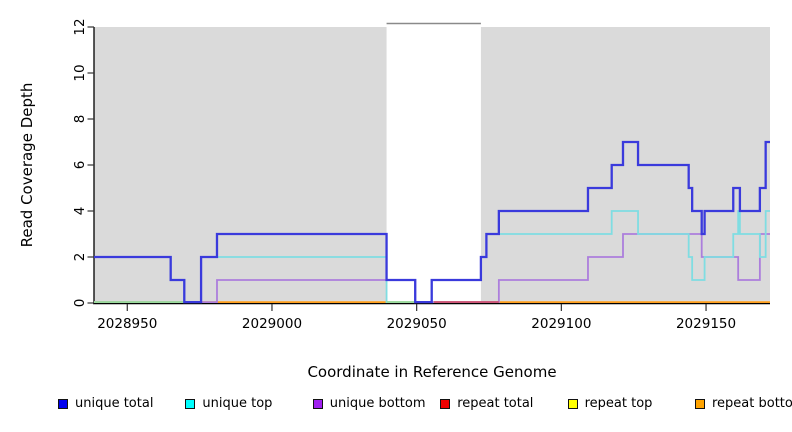  I want to click on x-axis-ticks: 2028950 2029000 2029050 2029100 2029150, so click(416, 318).